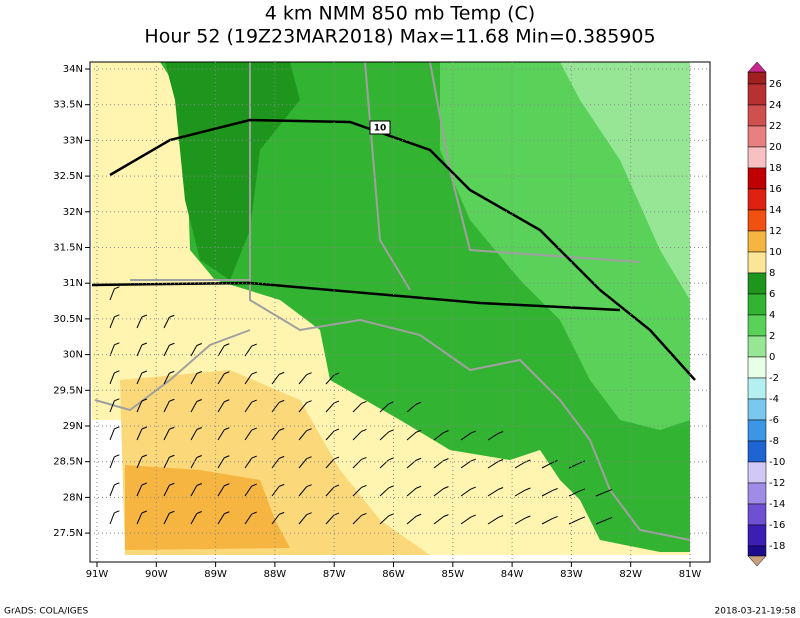 The width and height of the screenshot is (800, 618). I want to click on colorbar-label: 10, so click(775, 252).